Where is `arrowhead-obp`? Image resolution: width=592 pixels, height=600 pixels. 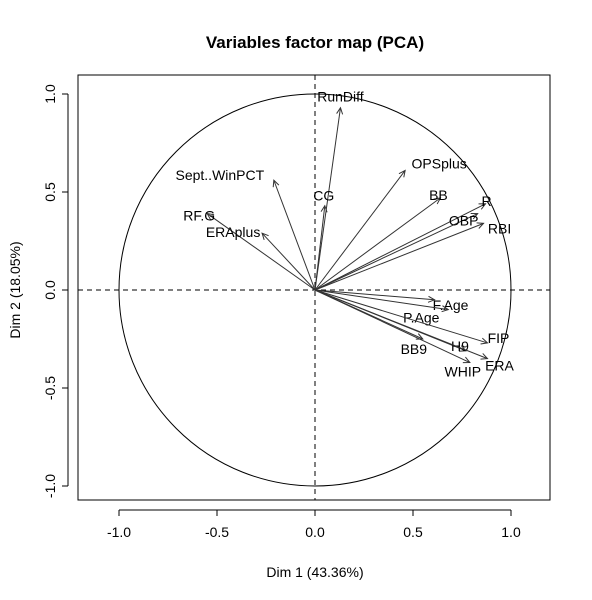
arrowhead-obp is located at coordinates (474, 216).